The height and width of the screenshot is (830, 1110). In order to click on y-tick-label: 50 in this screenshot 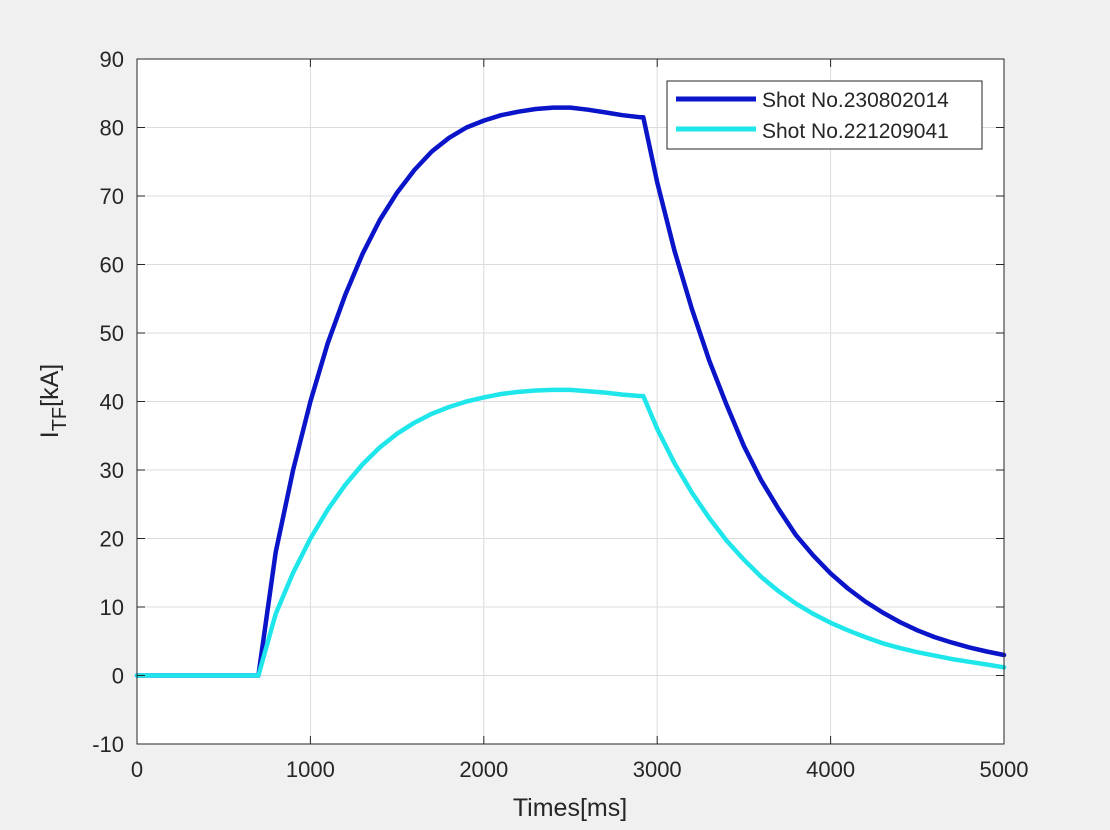, I will do `click(112, 333)`.